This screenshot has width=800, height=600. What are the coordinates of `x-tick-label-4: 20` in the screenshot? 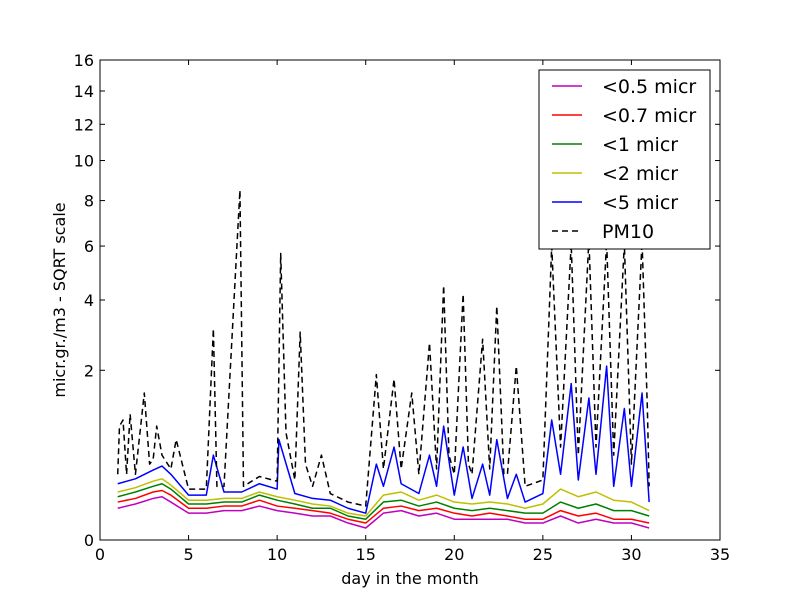 It's located at (454, 554).